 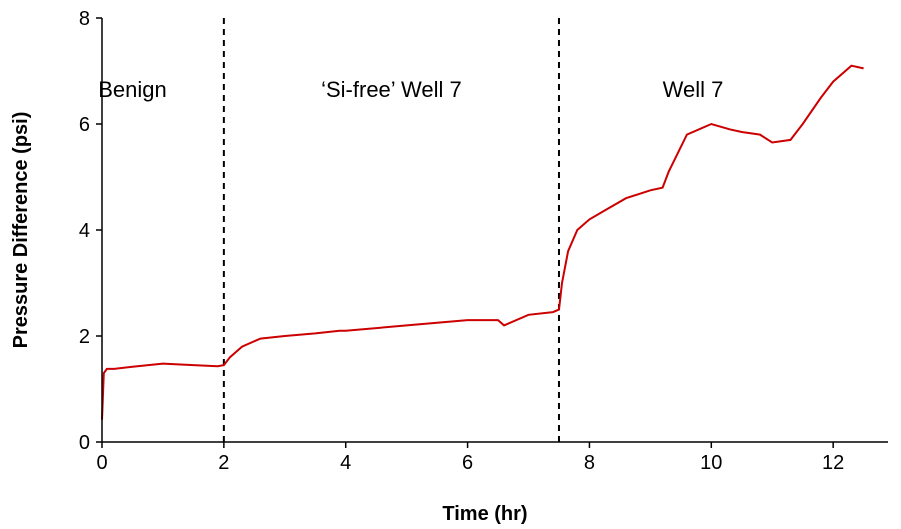 I want to click on x-tick-label: 12, so click(x=833, y=463).